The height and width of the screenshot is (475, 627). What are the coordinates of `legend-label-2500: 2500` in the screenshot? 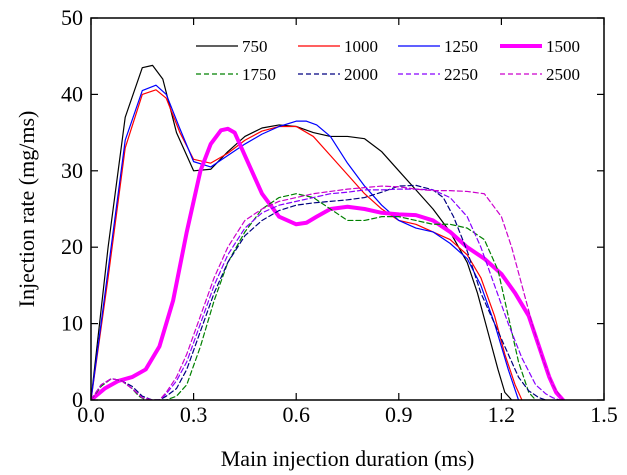 It's located at (563, 74).